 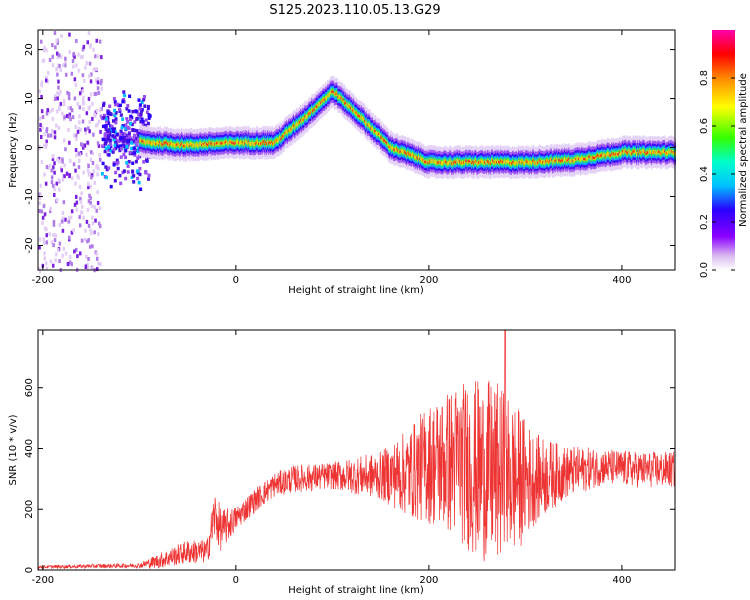 What do you see at coordinates (704, 126) in the screenshot?
I see `colorbar-tick-label: 0.6` at bounding box center [704, 126].